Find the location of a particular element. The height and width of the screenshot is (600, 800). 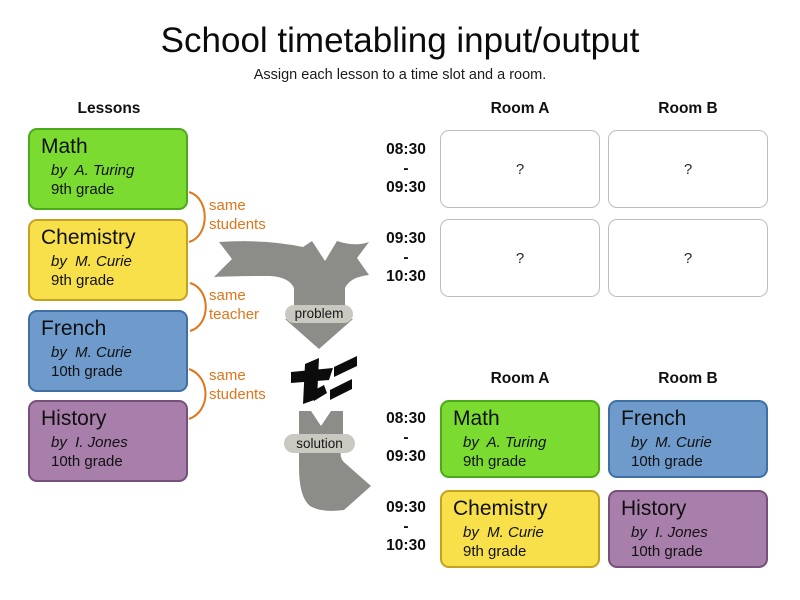

solution-pill: solution is located at coordinates (319, 443).